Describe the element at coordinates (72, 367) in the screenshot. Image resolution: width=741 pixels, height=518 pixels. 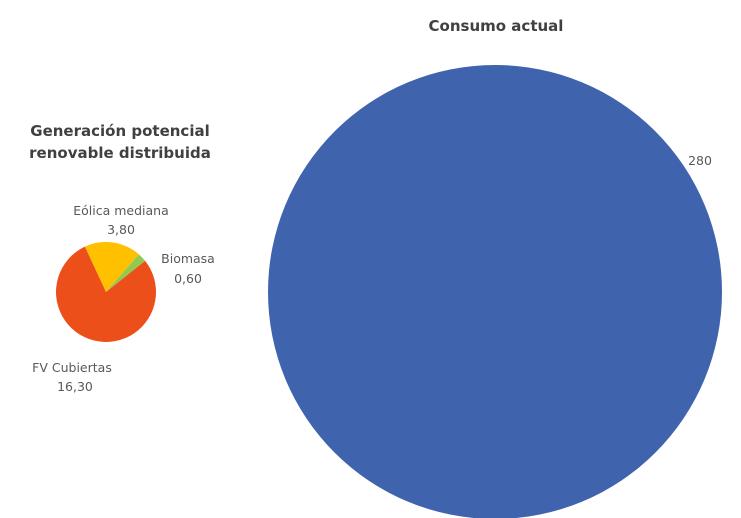
I see `slice-label-fv-name: FV Cubiertas` at that location.